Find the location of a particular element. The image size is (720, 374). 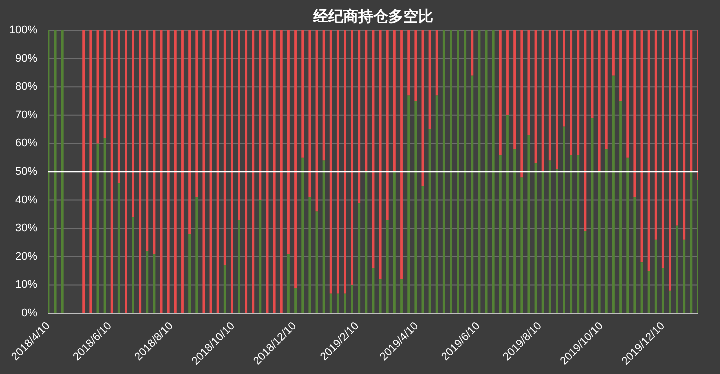

chart-title: 经纪商持仓多空比 is located at coordinates (373, 17).